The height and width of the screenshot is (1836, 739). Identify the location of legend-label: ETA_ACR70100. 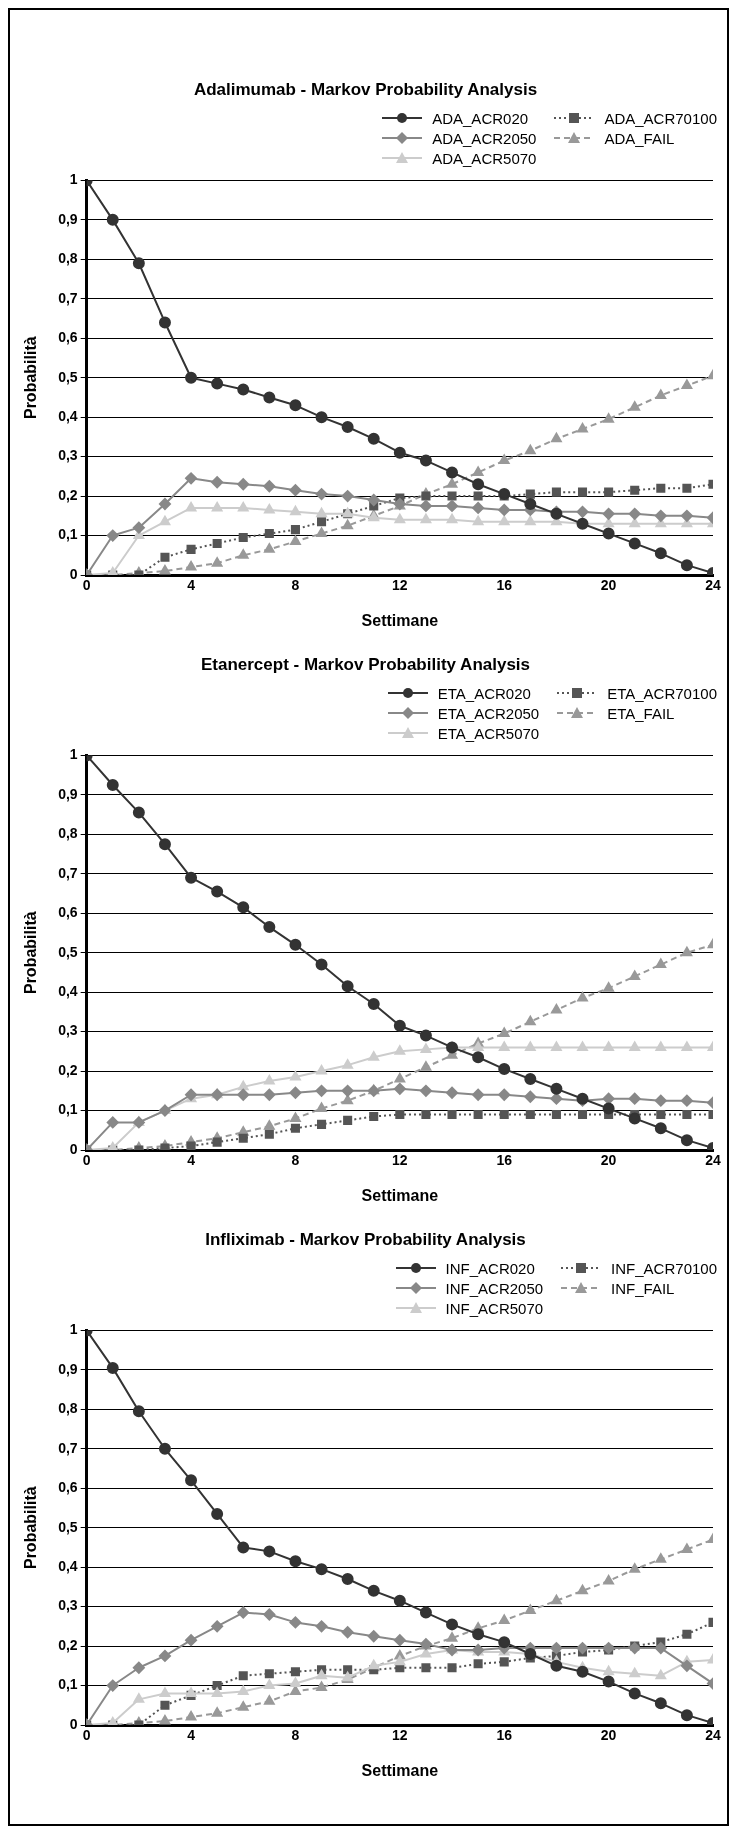
(662, 693).